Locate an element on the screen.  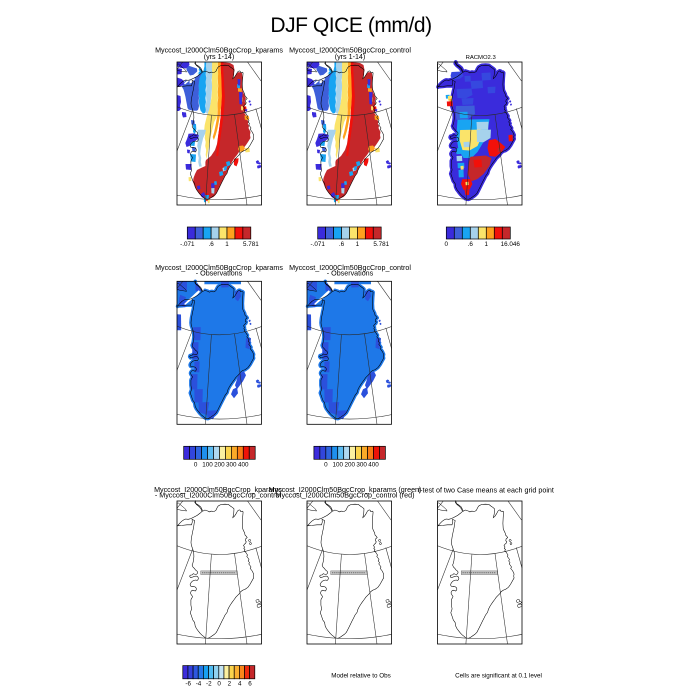
svg-text: 6 is located at coordinates (250, 684).